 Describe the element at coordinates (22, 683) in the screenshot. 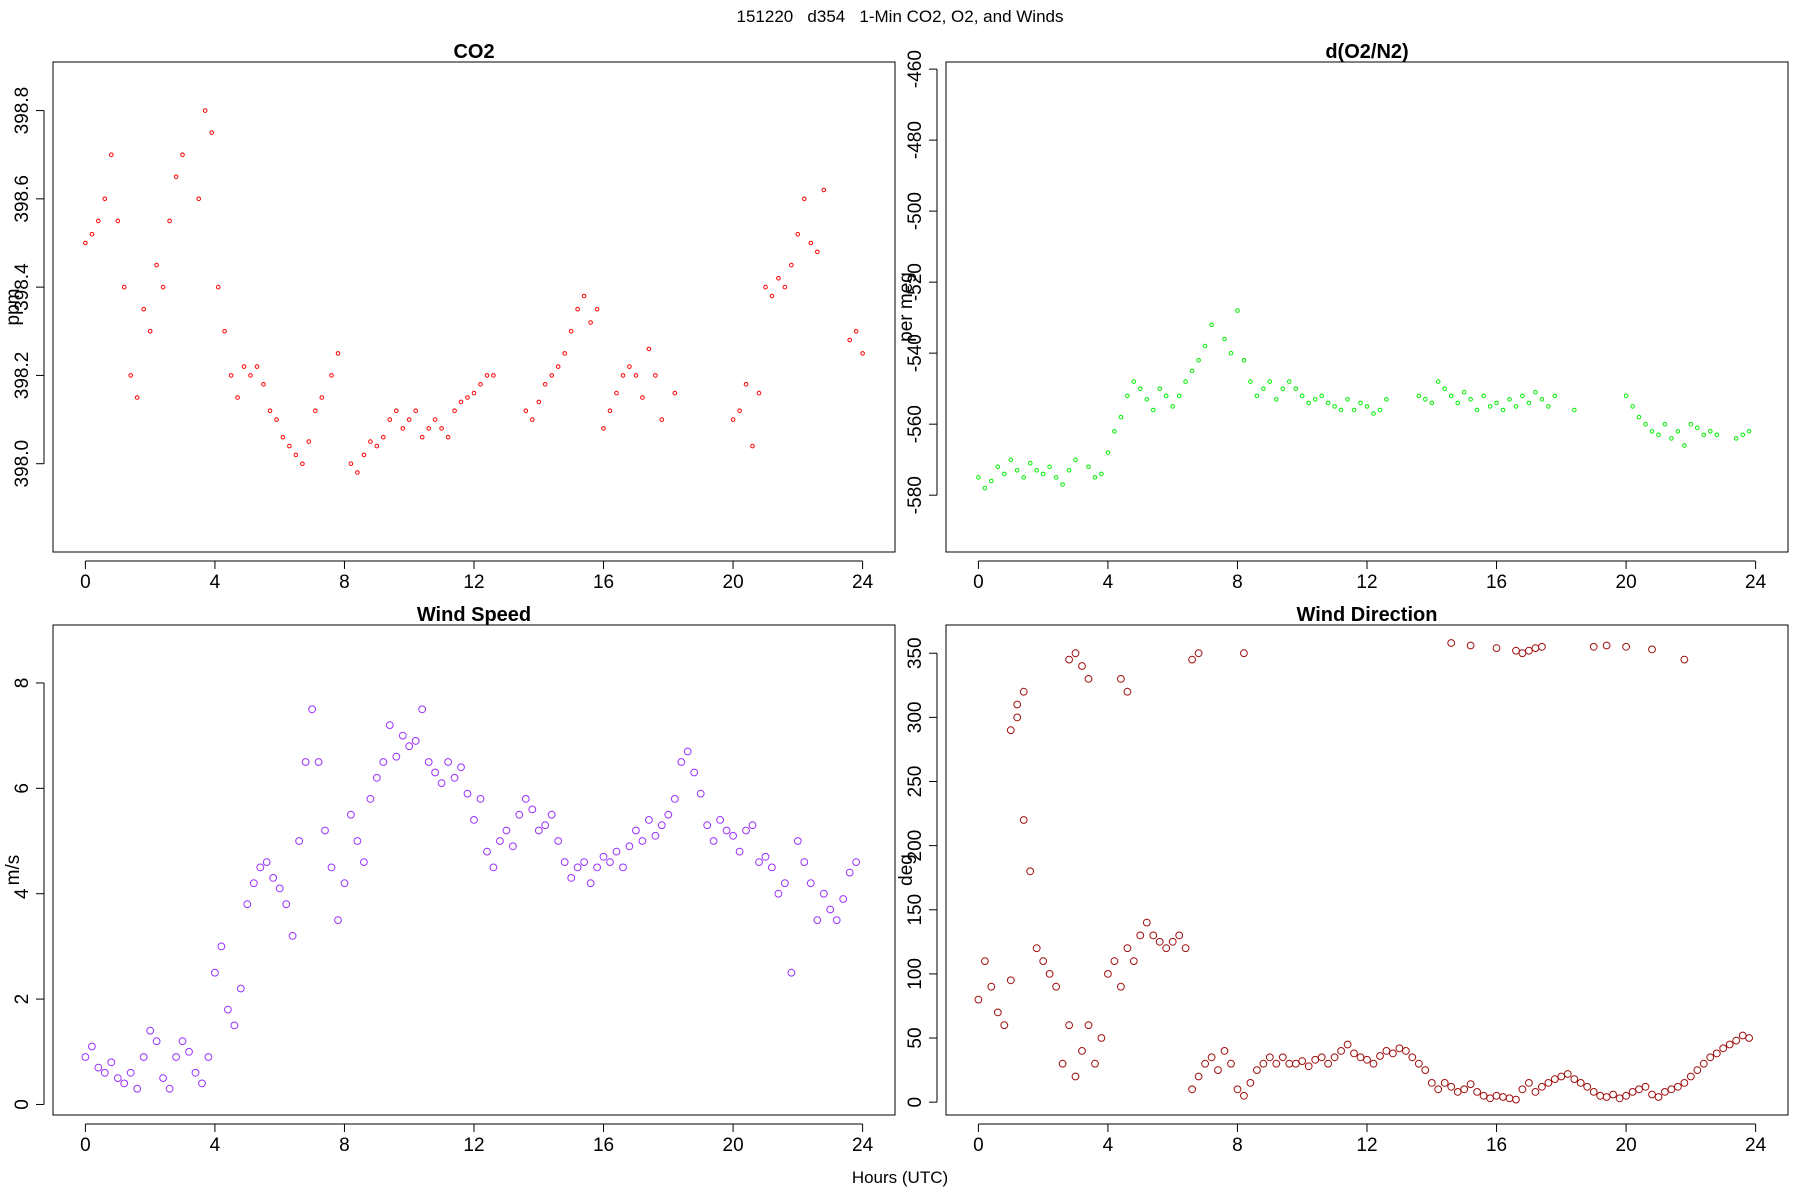

I see `y-tick-label: 8` at that location.